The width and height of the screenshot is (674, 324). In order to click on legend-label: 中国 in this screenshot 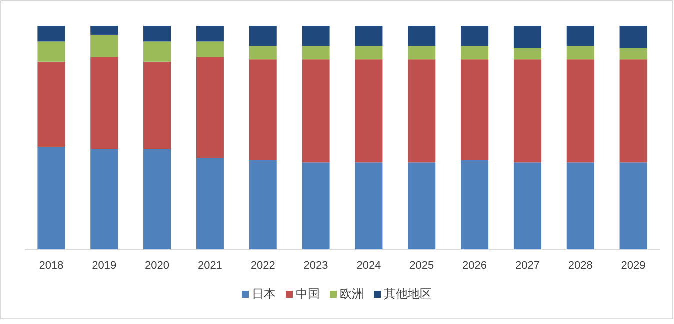, I will do `click(308, 294)`.